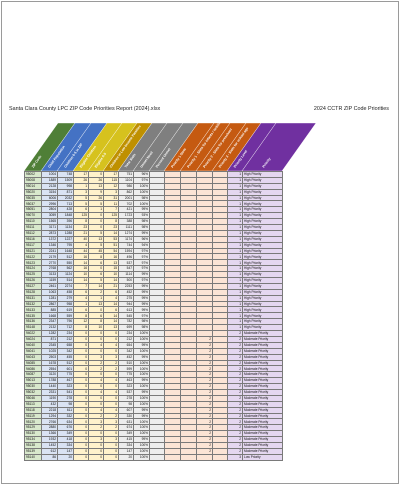  Describe the element at coordinates (153, 222) in the screenshot. I see `table-row: 95110 1565 396 8 0 8 388 98% 1 High Priority` at that location.